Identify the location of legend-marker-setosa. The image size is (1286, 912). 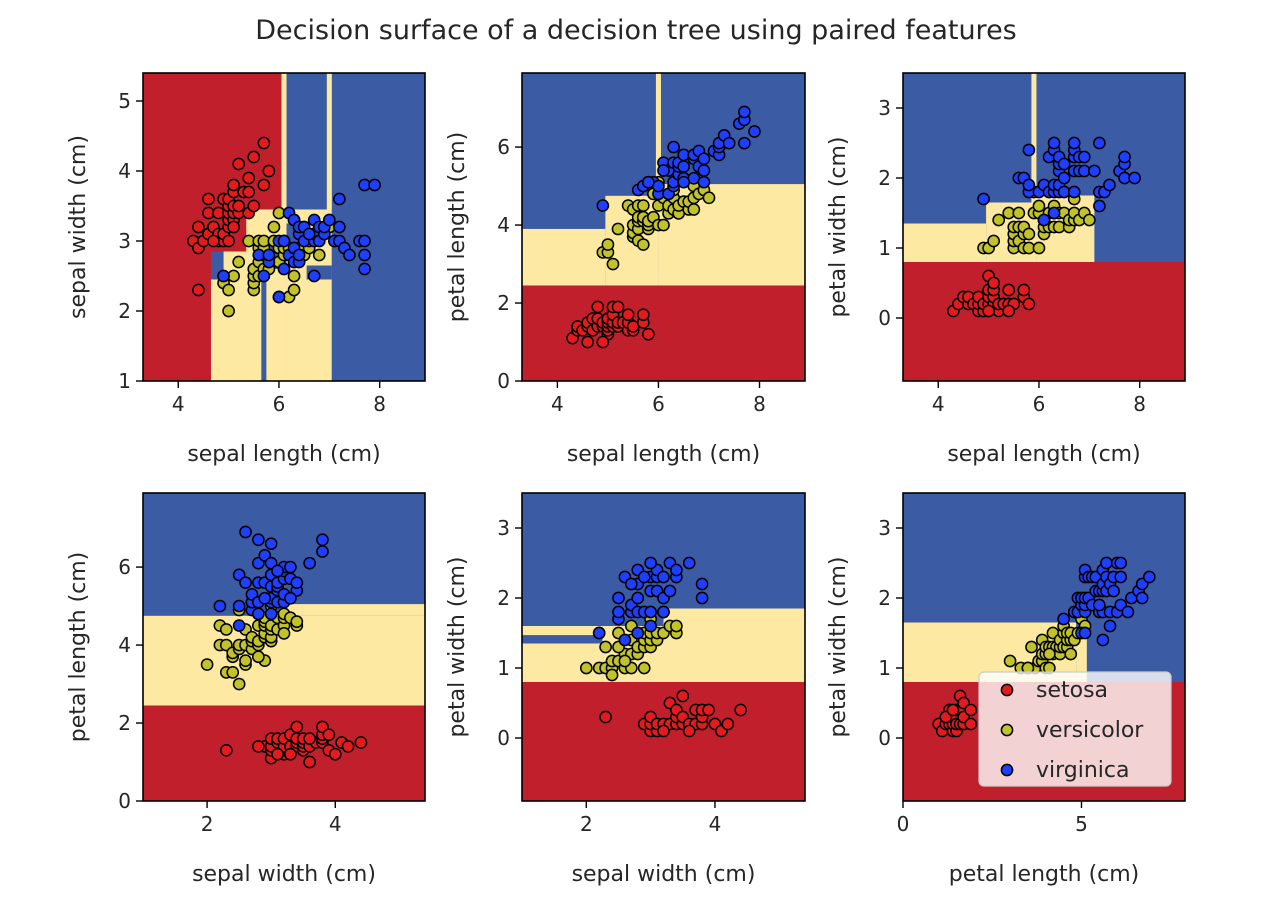
(1007, 690).